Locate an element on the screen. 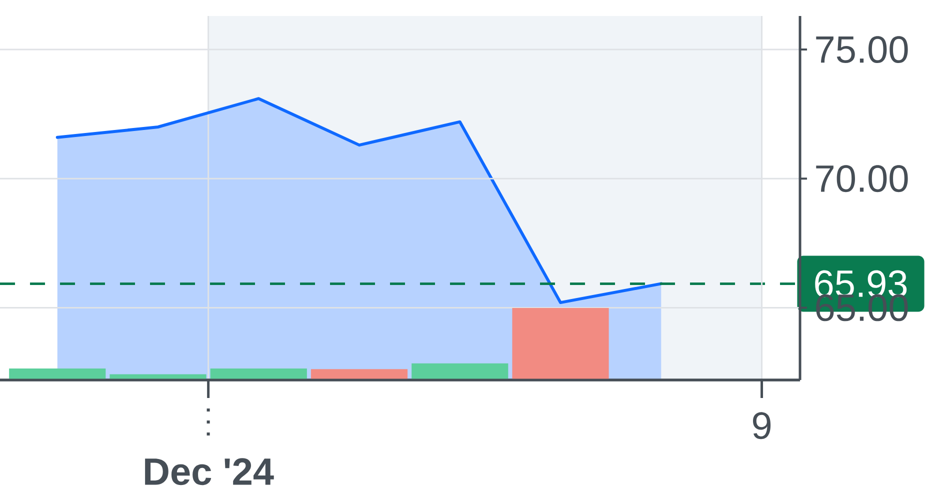 The width and height of the screenshot is (935, 497). y-tick-label: 75.00 is located at coordinates (862, 50).